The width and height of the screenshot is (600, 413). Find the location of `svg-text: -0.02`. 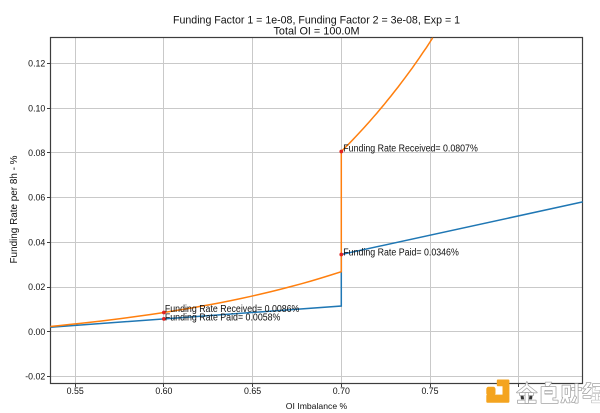

svg-text: -0.02 is located at coordinates (35, 377).